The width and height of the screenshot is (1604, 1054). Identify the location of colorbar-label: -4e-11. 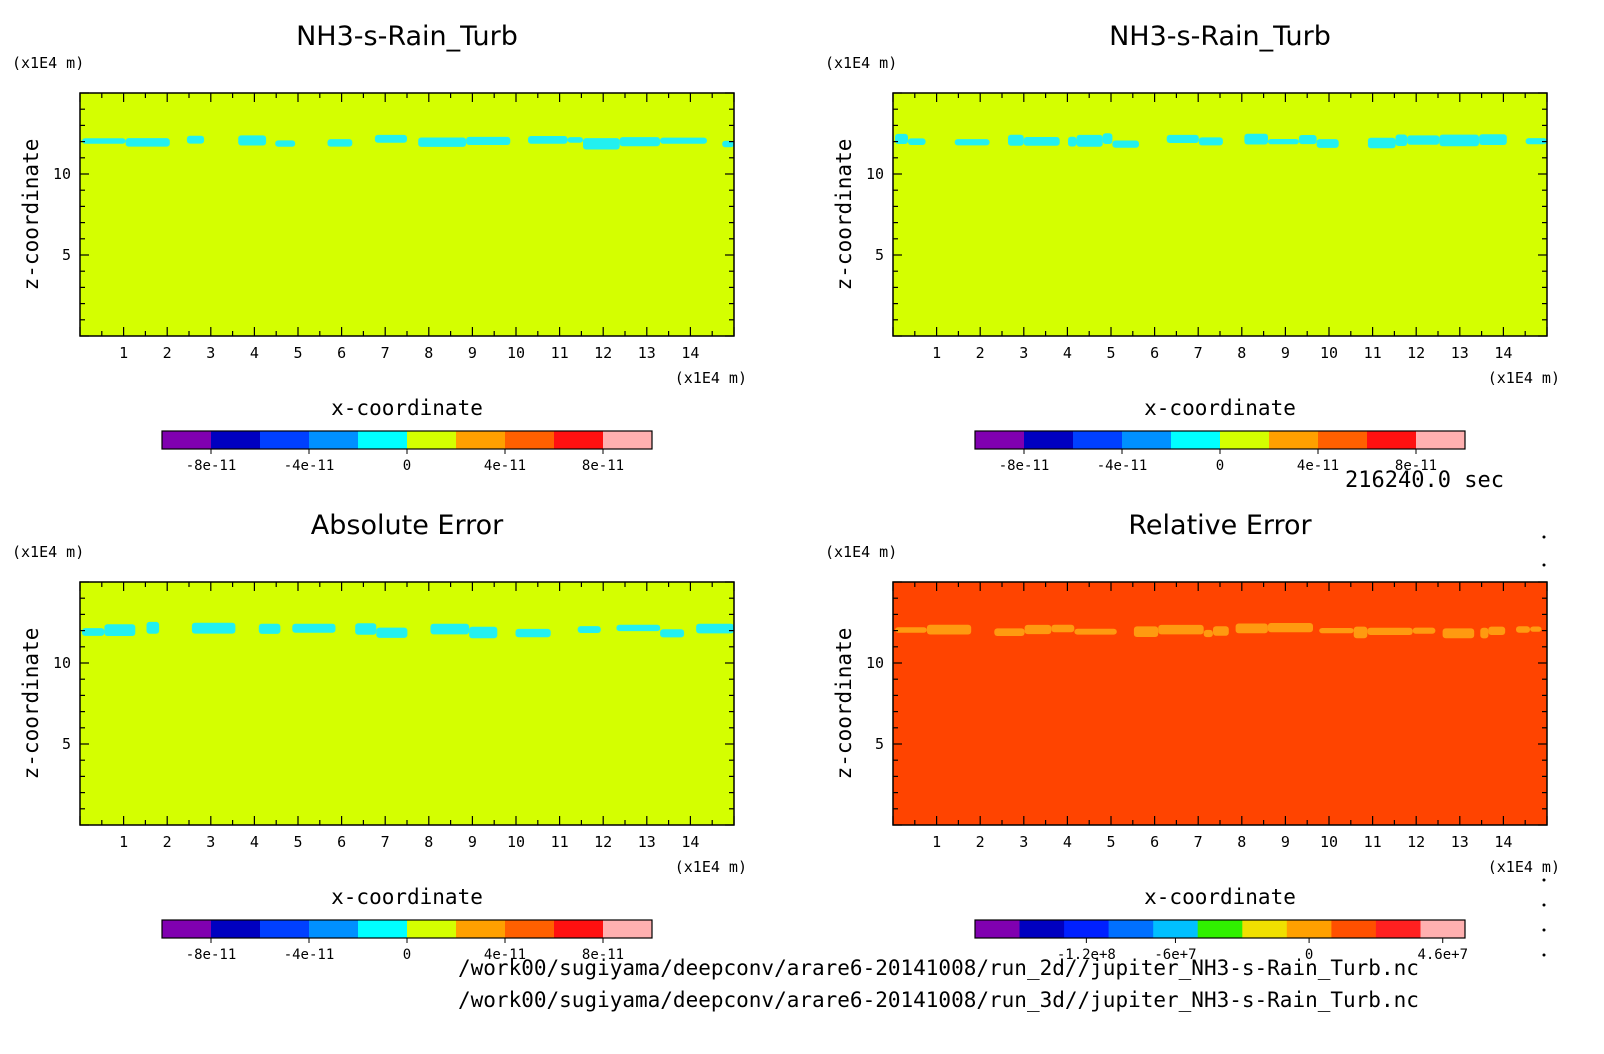
(309, 466).